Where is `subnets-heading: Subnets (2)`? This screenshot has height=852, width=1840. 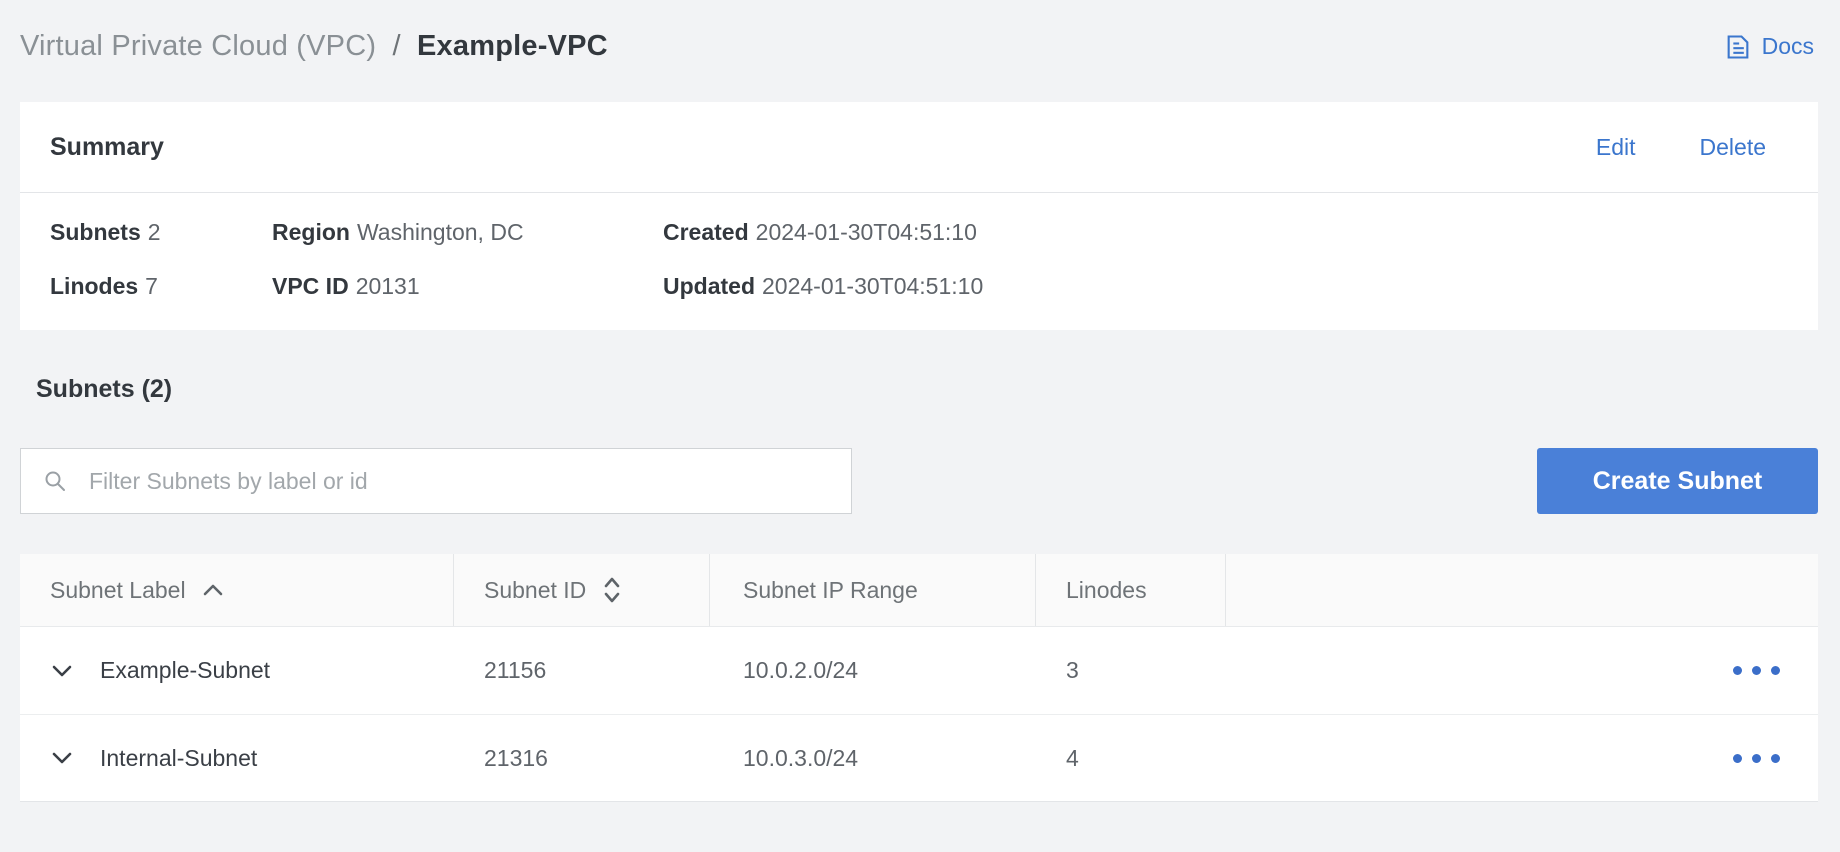
subnets-heading: Subnets (2) is located at coordinates (104, 389).